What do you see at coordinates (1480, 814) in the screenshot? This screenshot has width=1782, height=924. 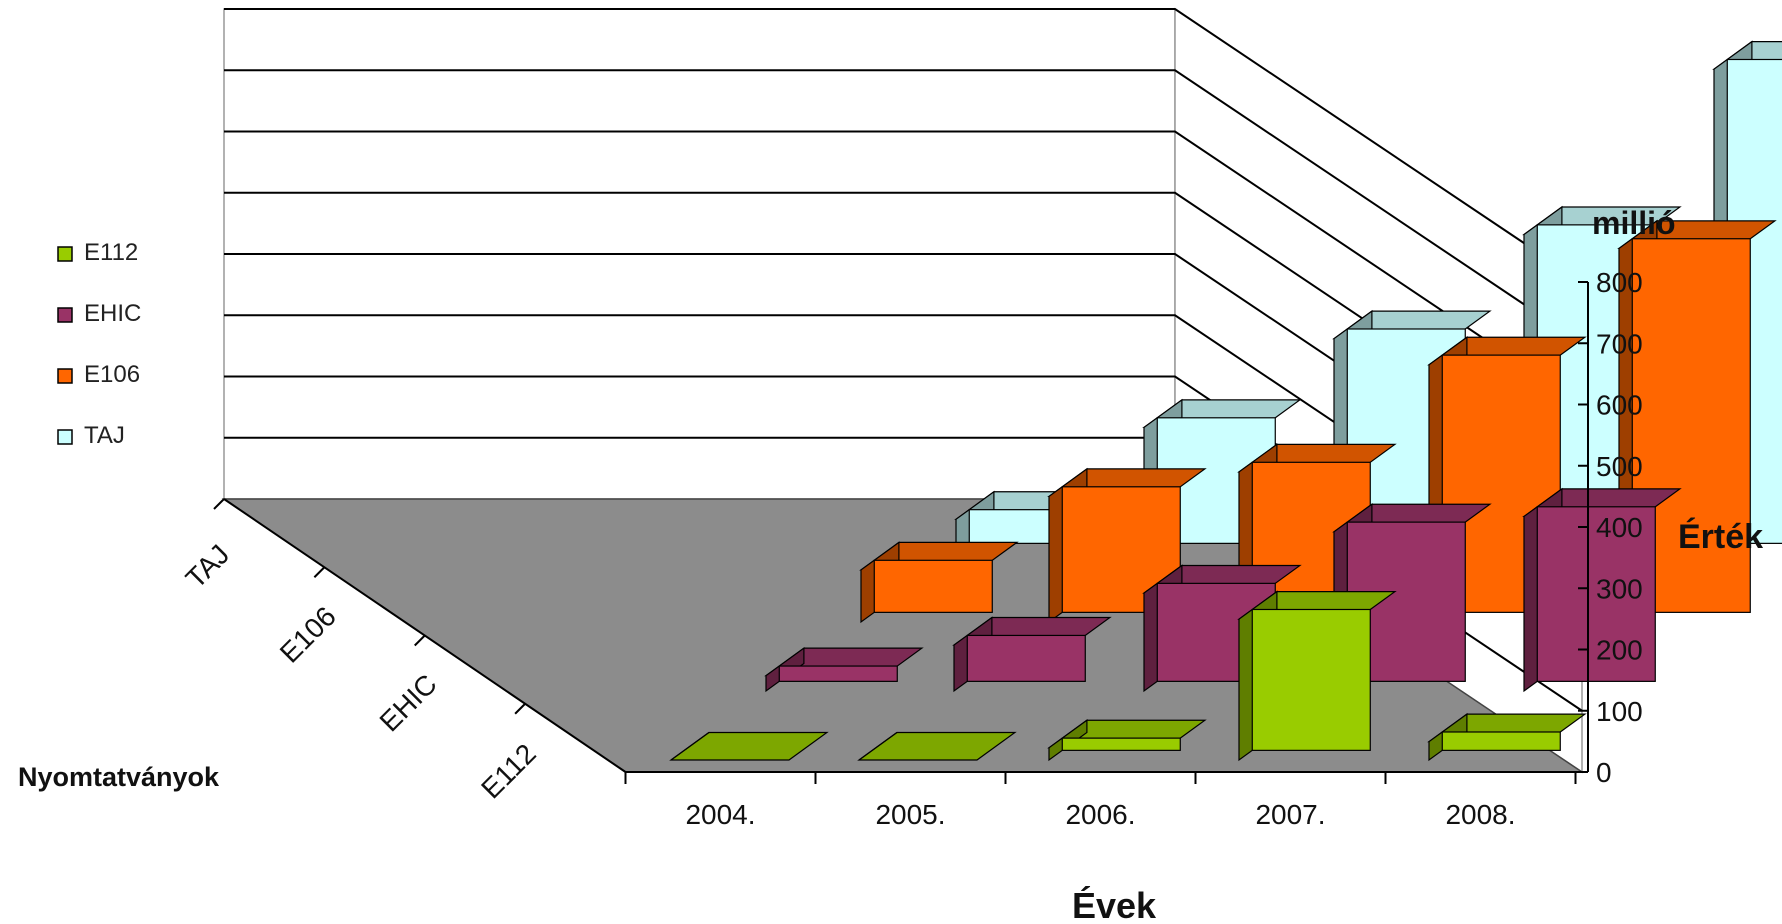 I see `year-tick-label: 2008.` at bounding box center [1480, 814].